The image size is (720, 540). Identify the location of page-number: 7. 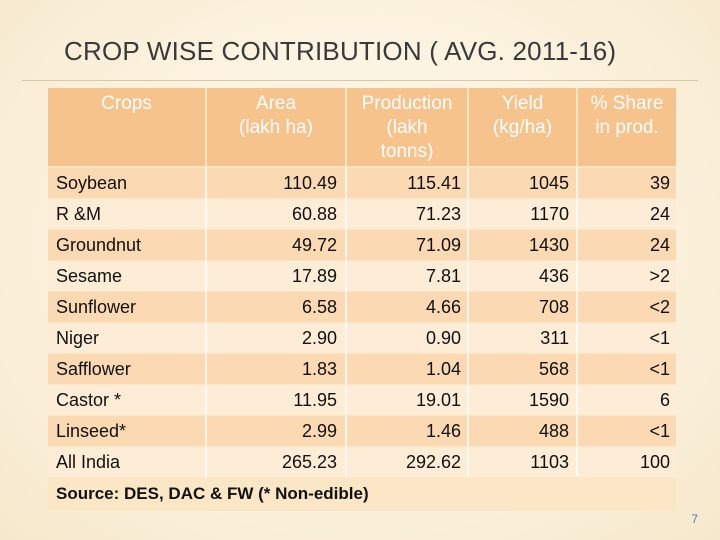
(694, 519).